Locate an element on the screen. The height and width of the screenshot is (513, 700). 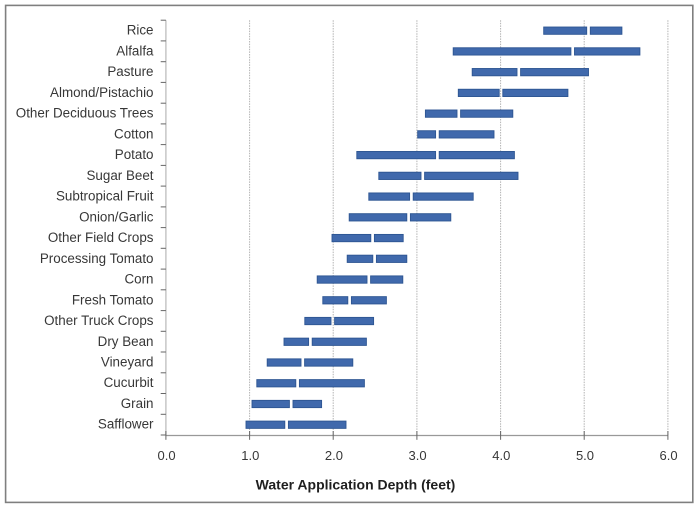
svg-text: Pasture is located at coordinates (130, 71).